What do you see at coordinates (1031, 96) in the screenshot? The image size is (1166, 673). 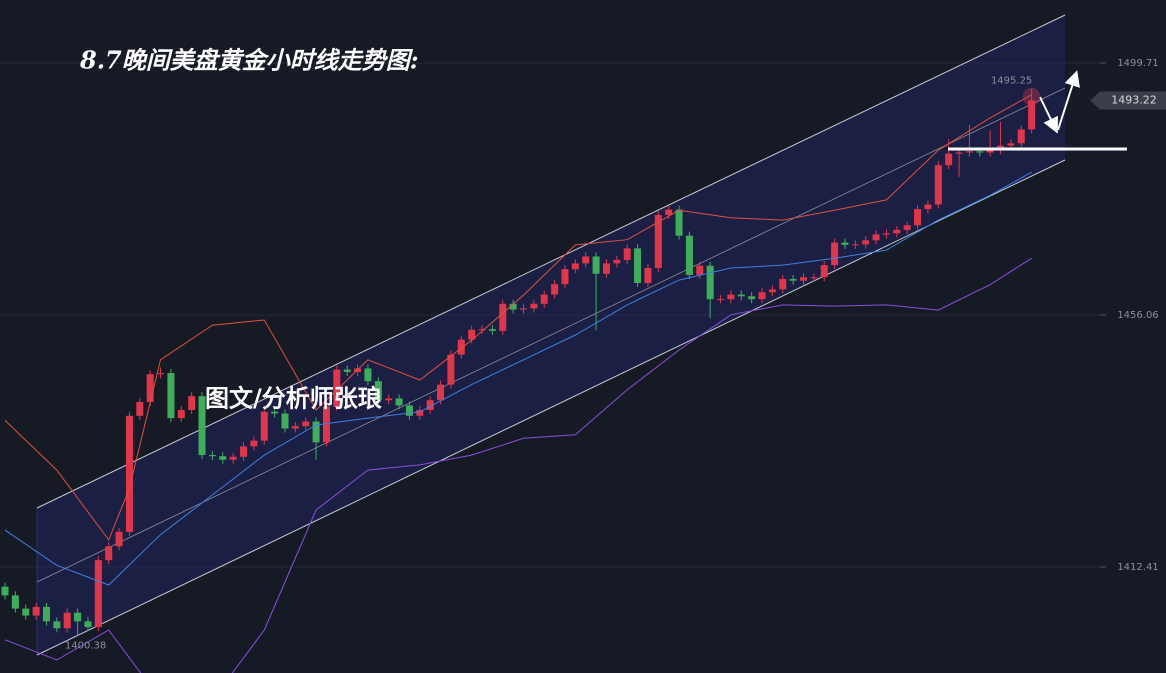 I see `high-glow` at bounding box center [1031, 96].